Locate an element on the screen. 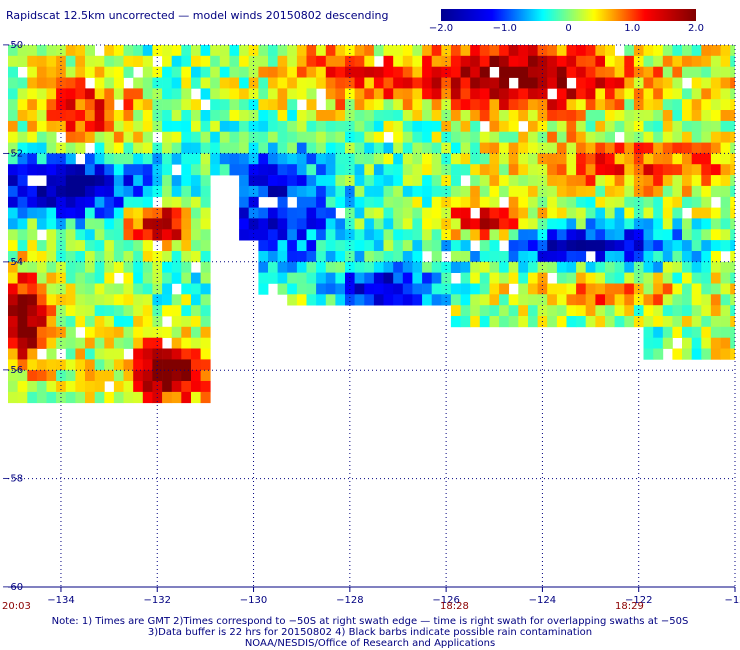 This screenshot has width=740, height=650. colorbar-tick-label: −1.0 is located at coordinates (505, 28).